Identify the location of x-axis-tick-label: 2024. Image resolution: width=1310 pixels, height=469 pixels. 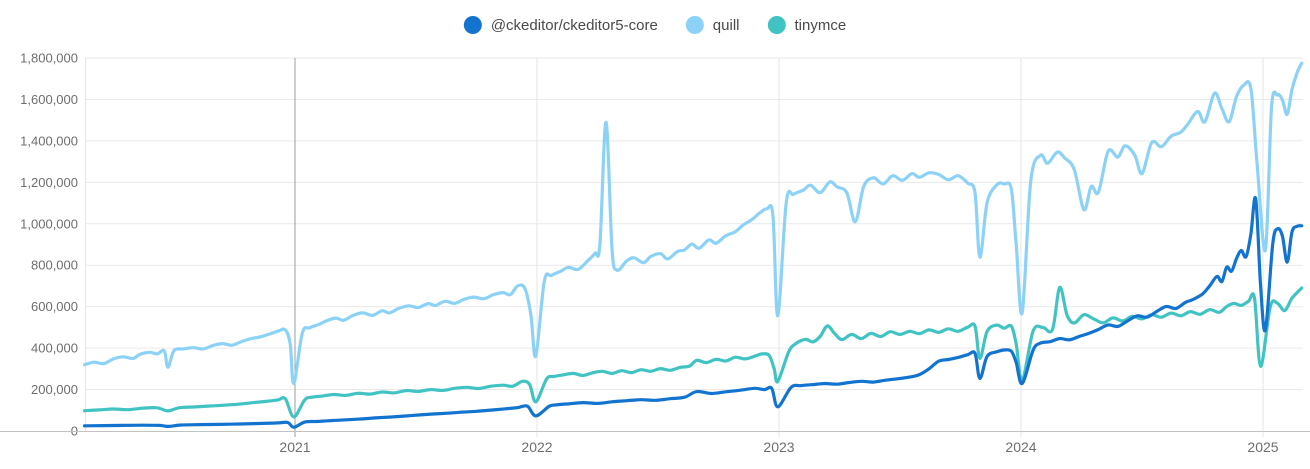
(1020, 447).